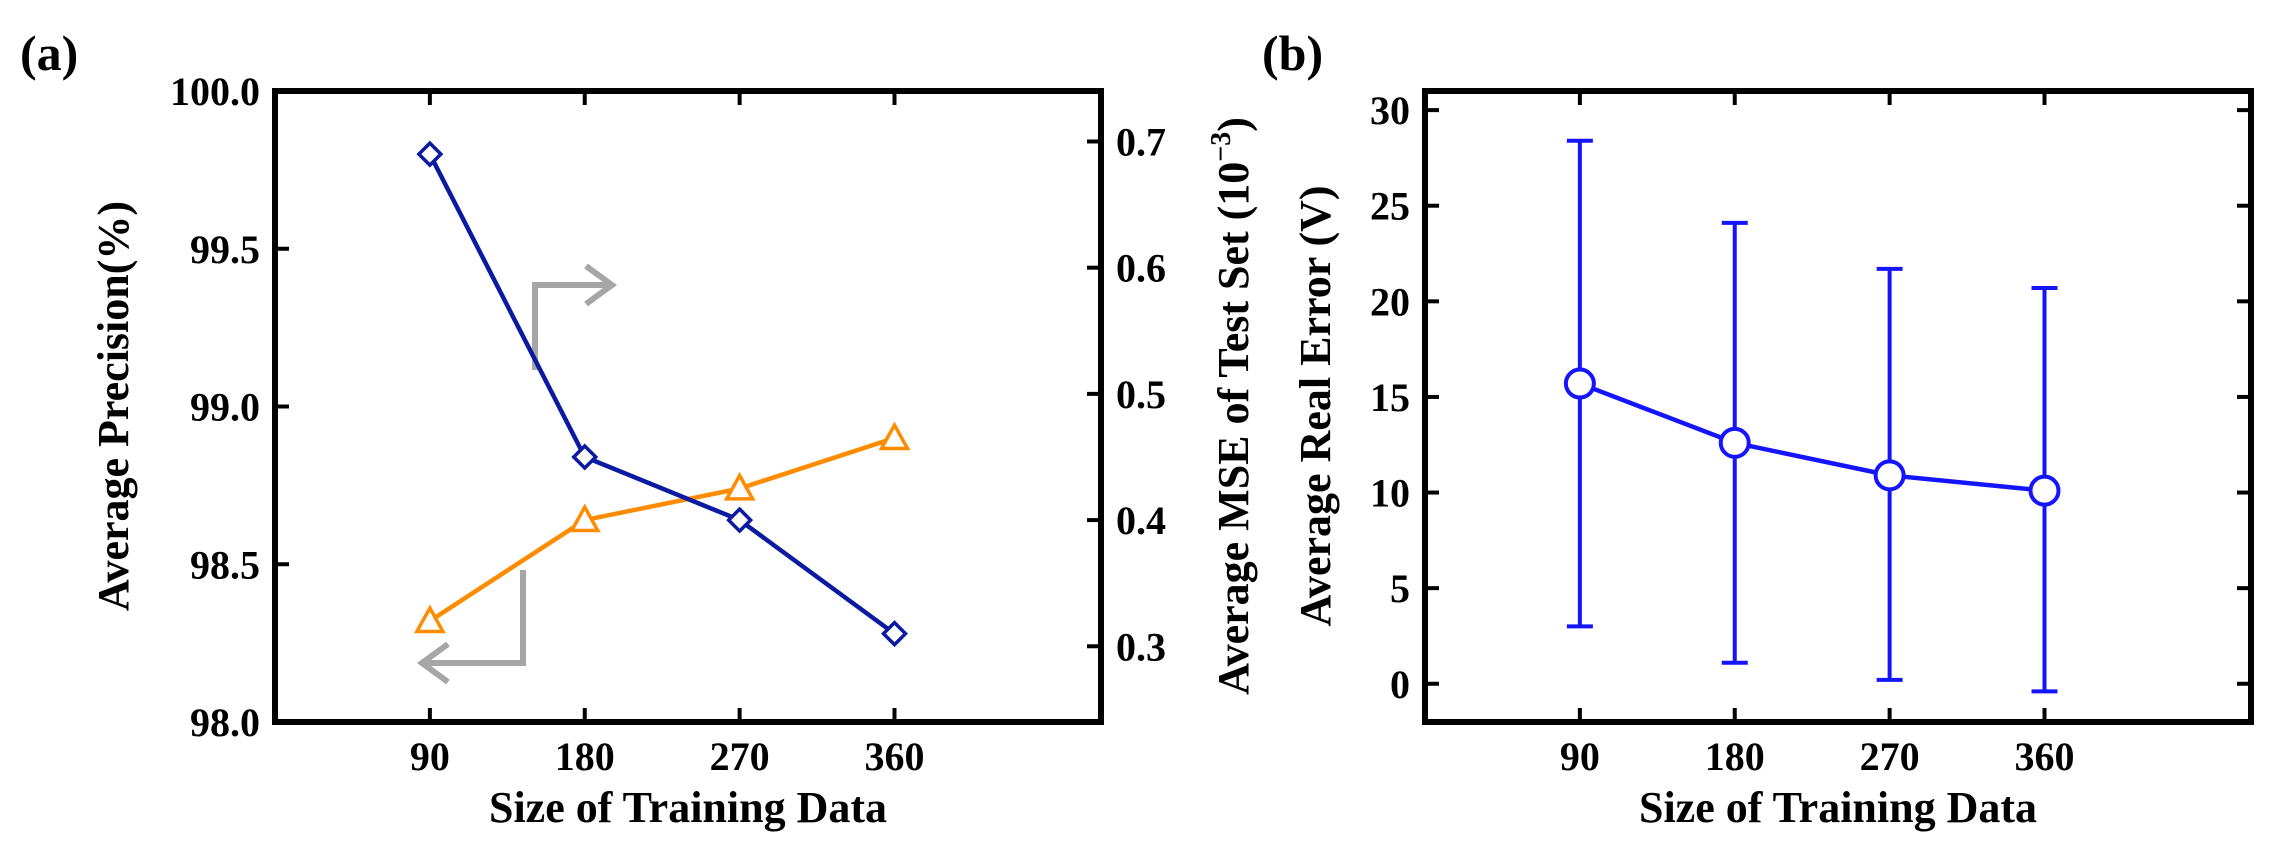 The width and height of the screenshot is (2284, 841). What do you see at coordinates (1221, 147) in the screenshot?
I see `panel-a-ylabel-right-exp: −3` at bounding box center [1221, 147].